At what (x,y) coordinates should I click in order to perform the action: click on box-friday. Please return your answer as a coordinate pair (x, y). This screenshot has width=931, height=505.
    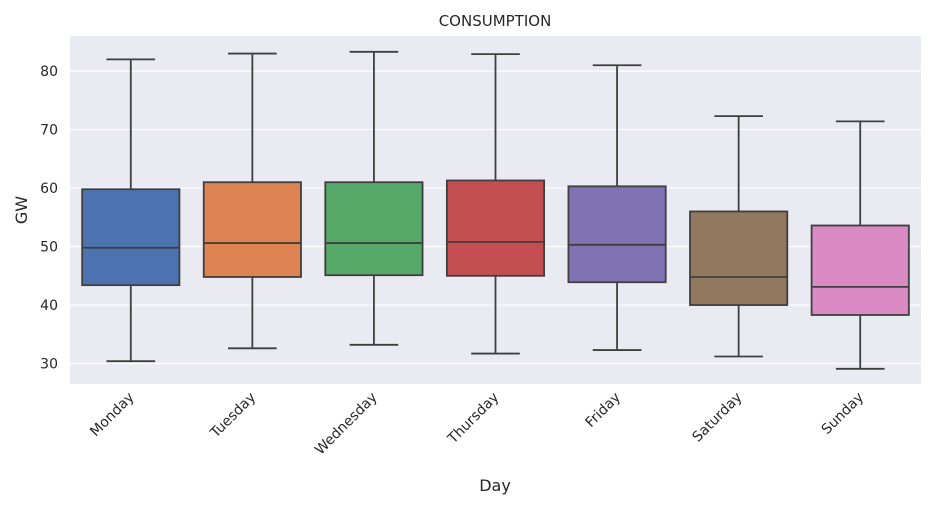
    Looking at the image, I should click on (617, 207).